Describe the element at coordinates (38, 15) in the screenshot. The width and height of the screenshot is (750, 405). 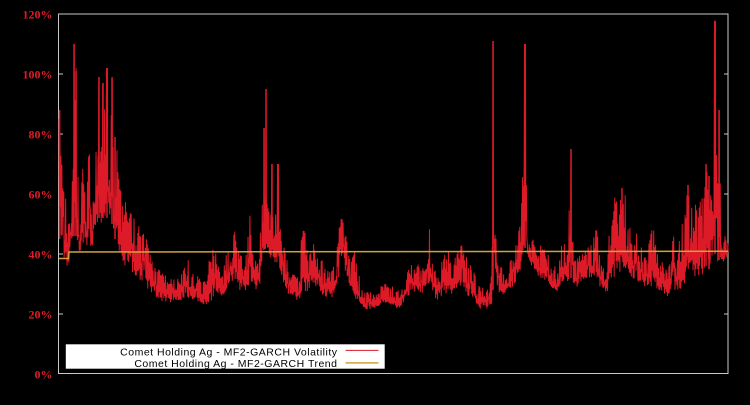
I see `svg-text: 120%` at that location.